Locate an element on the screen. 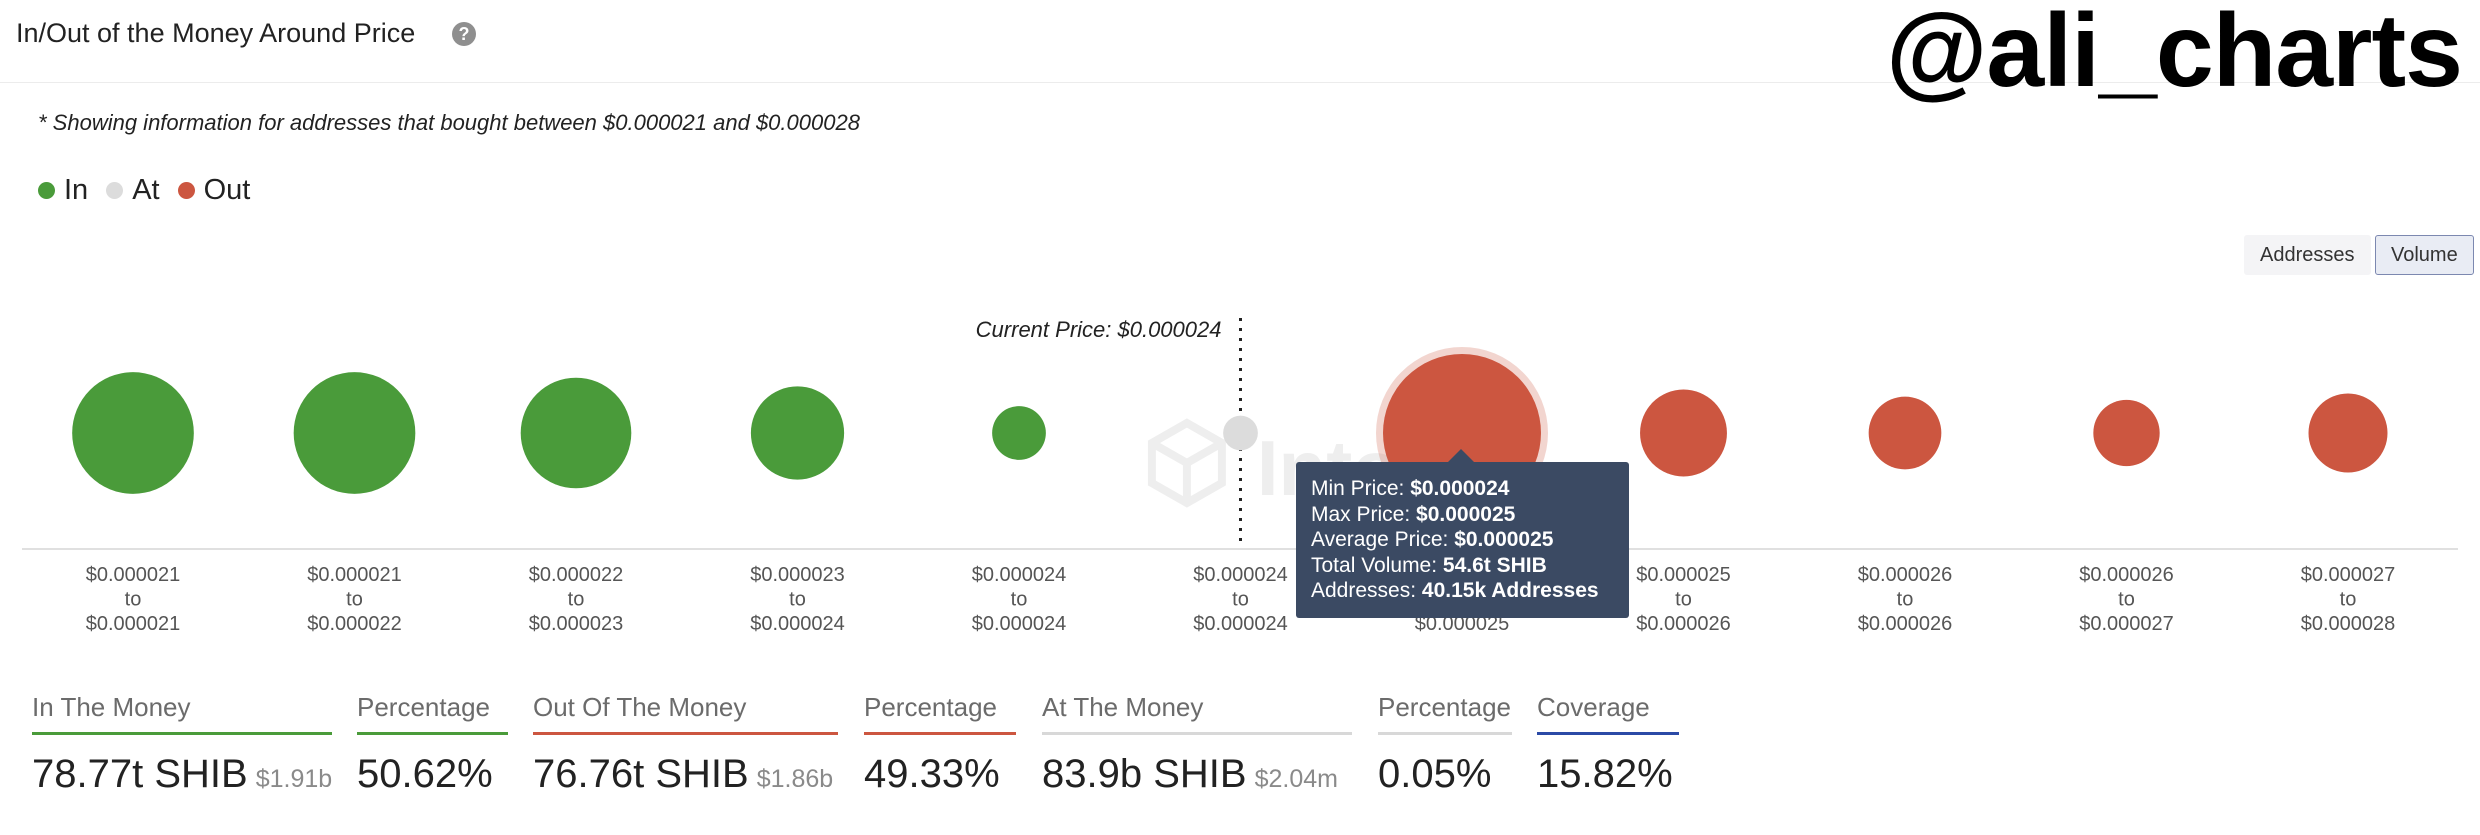 The height and width of the screenshot is (835, 2480). legend: In At Out is located at coordinates (153, 190).